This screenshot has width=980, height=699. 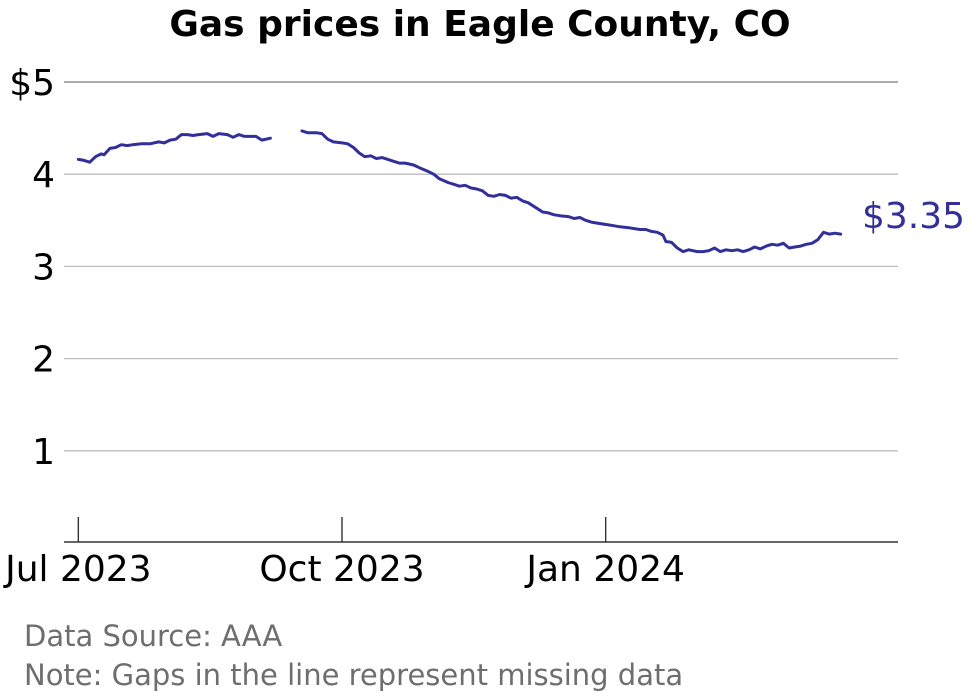 I want to click on price-series, so click(x=459, y=191).